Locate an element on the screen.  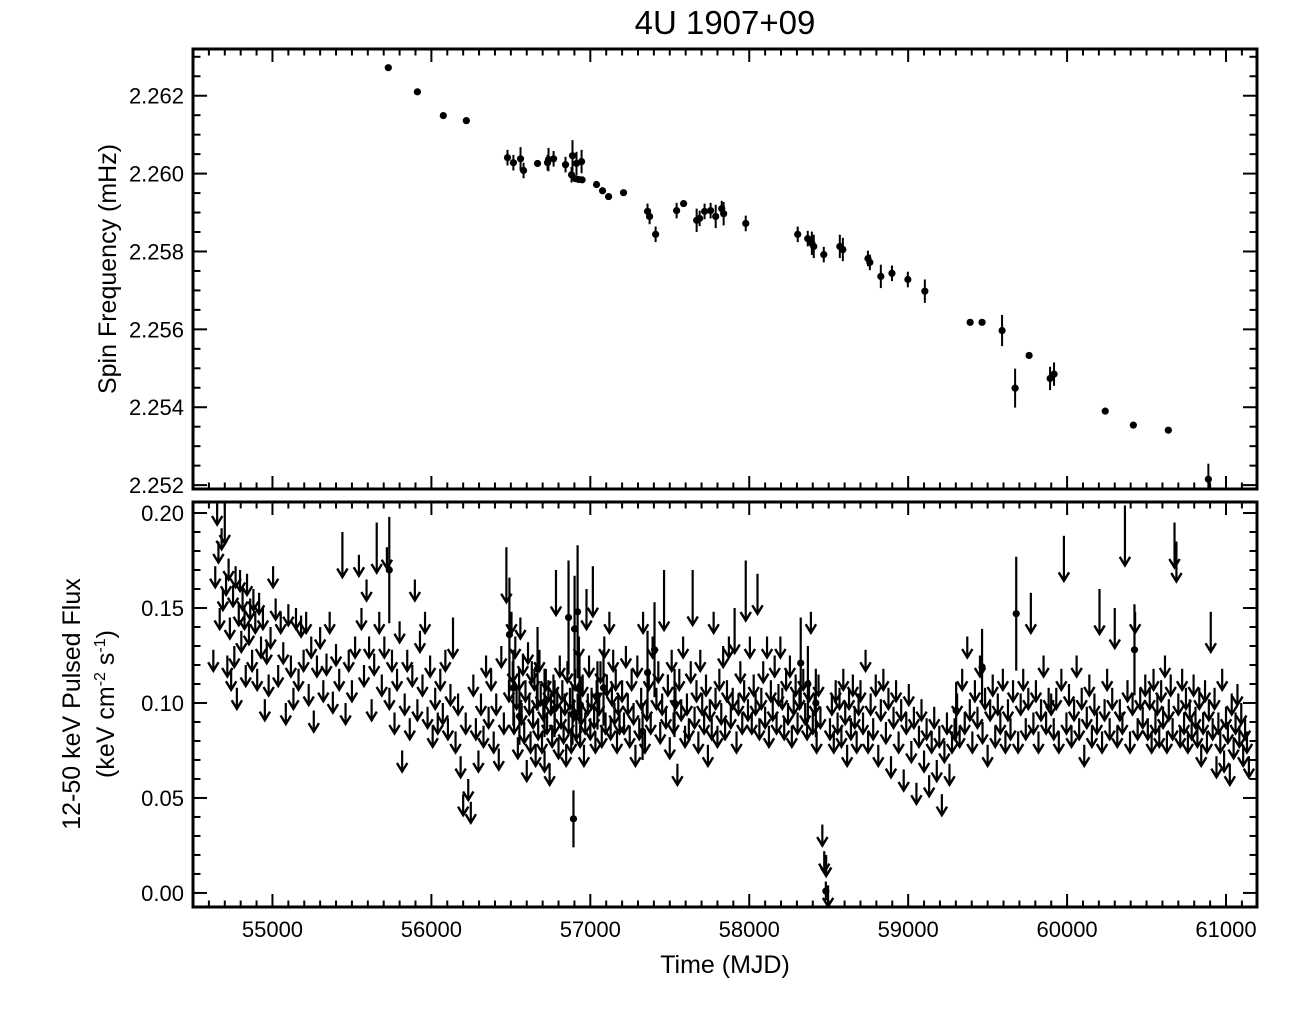
y-tick-label: 0.15 is located at coordinates (162, 608).